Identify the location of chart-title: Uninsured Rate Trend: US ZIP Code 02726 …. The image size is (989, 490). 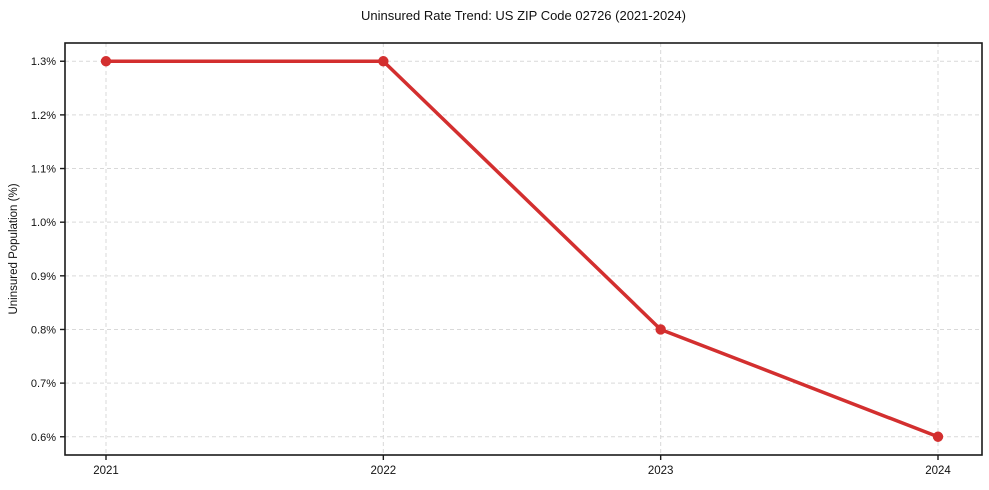
(523, 15).